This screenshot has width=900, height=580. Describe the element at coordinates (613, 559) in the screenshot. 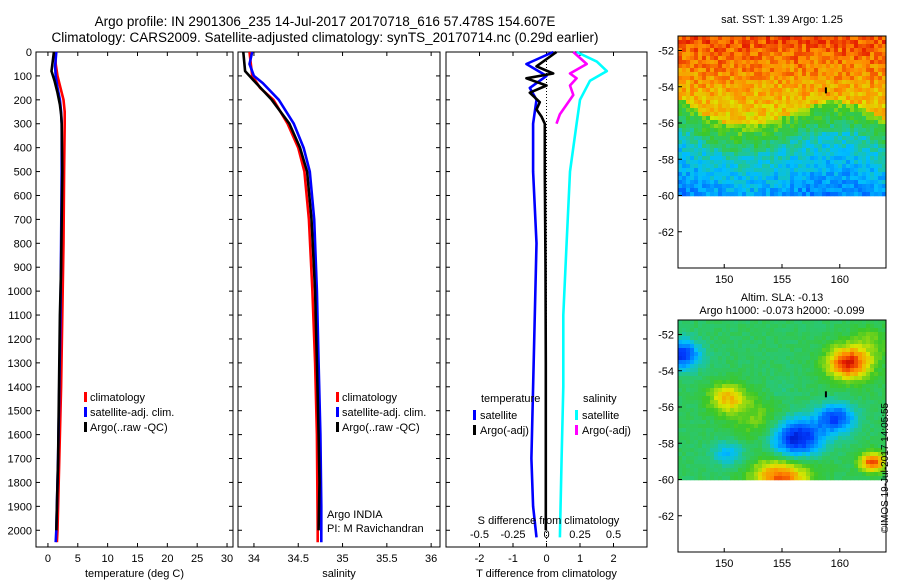

I see `difference-x-tick-label: 2` at that location.